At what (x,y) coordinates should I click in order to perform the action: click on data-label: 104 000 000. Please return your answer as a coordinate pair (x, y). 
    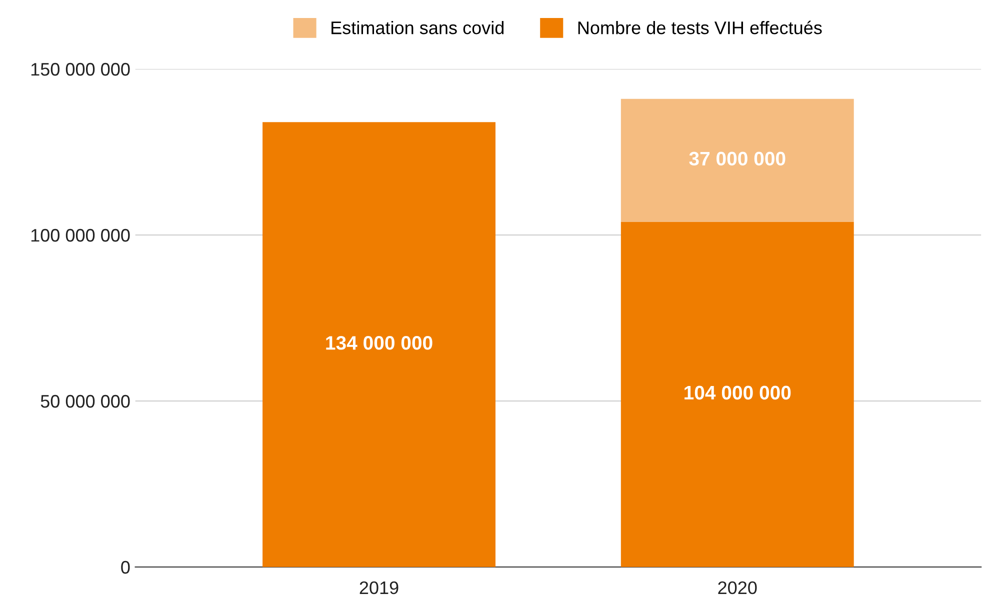
    Looking at the image, I should click on (737, 393).